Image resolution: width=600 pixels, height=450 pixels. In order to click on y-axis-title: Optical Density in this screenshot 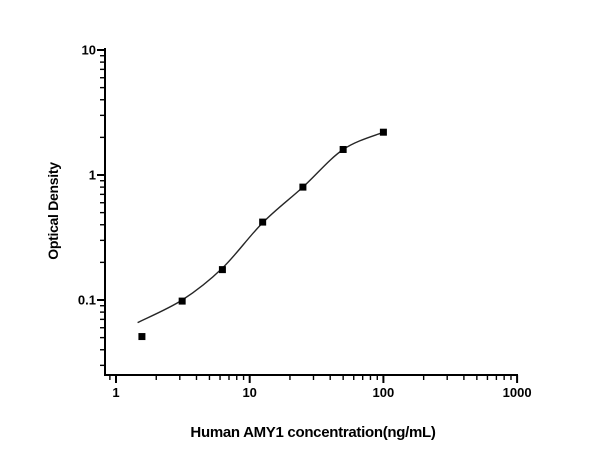, I will do `click(53, 211)`.